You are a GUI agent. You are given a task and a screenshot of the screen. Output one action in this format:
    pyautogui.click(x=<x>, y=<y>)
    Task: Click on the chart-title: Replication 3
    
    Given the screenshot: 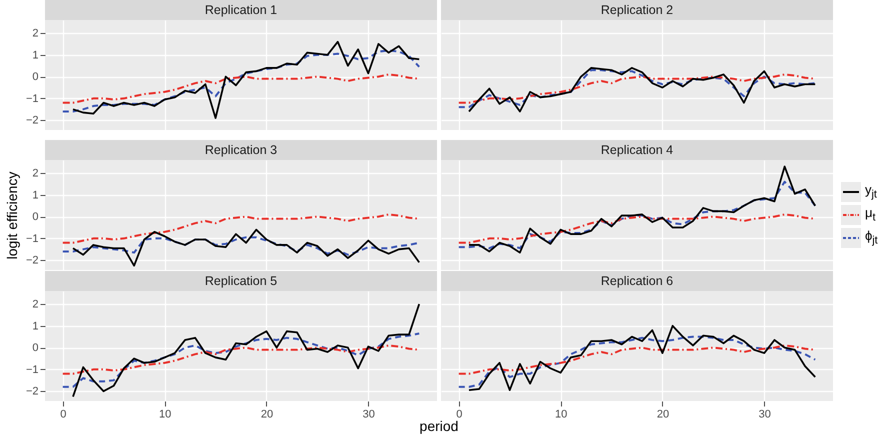 What is the action you would take?
    pyautogui.click(x=241, y=150)
    